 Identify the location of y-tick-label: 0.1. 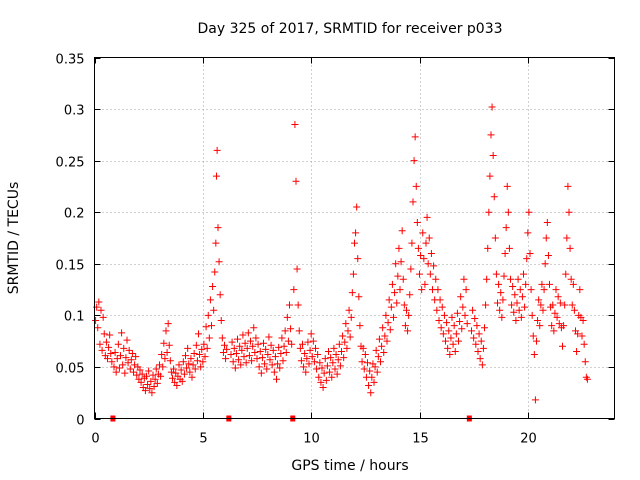
(74, 317).